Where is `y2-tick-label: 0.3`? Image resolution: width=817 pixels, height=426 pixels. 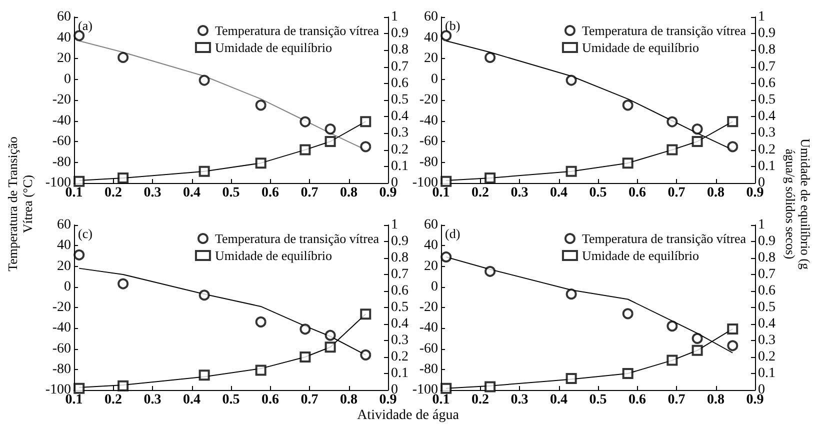
y2-tick-label: 0.3 is located at coordinates (767, 340).